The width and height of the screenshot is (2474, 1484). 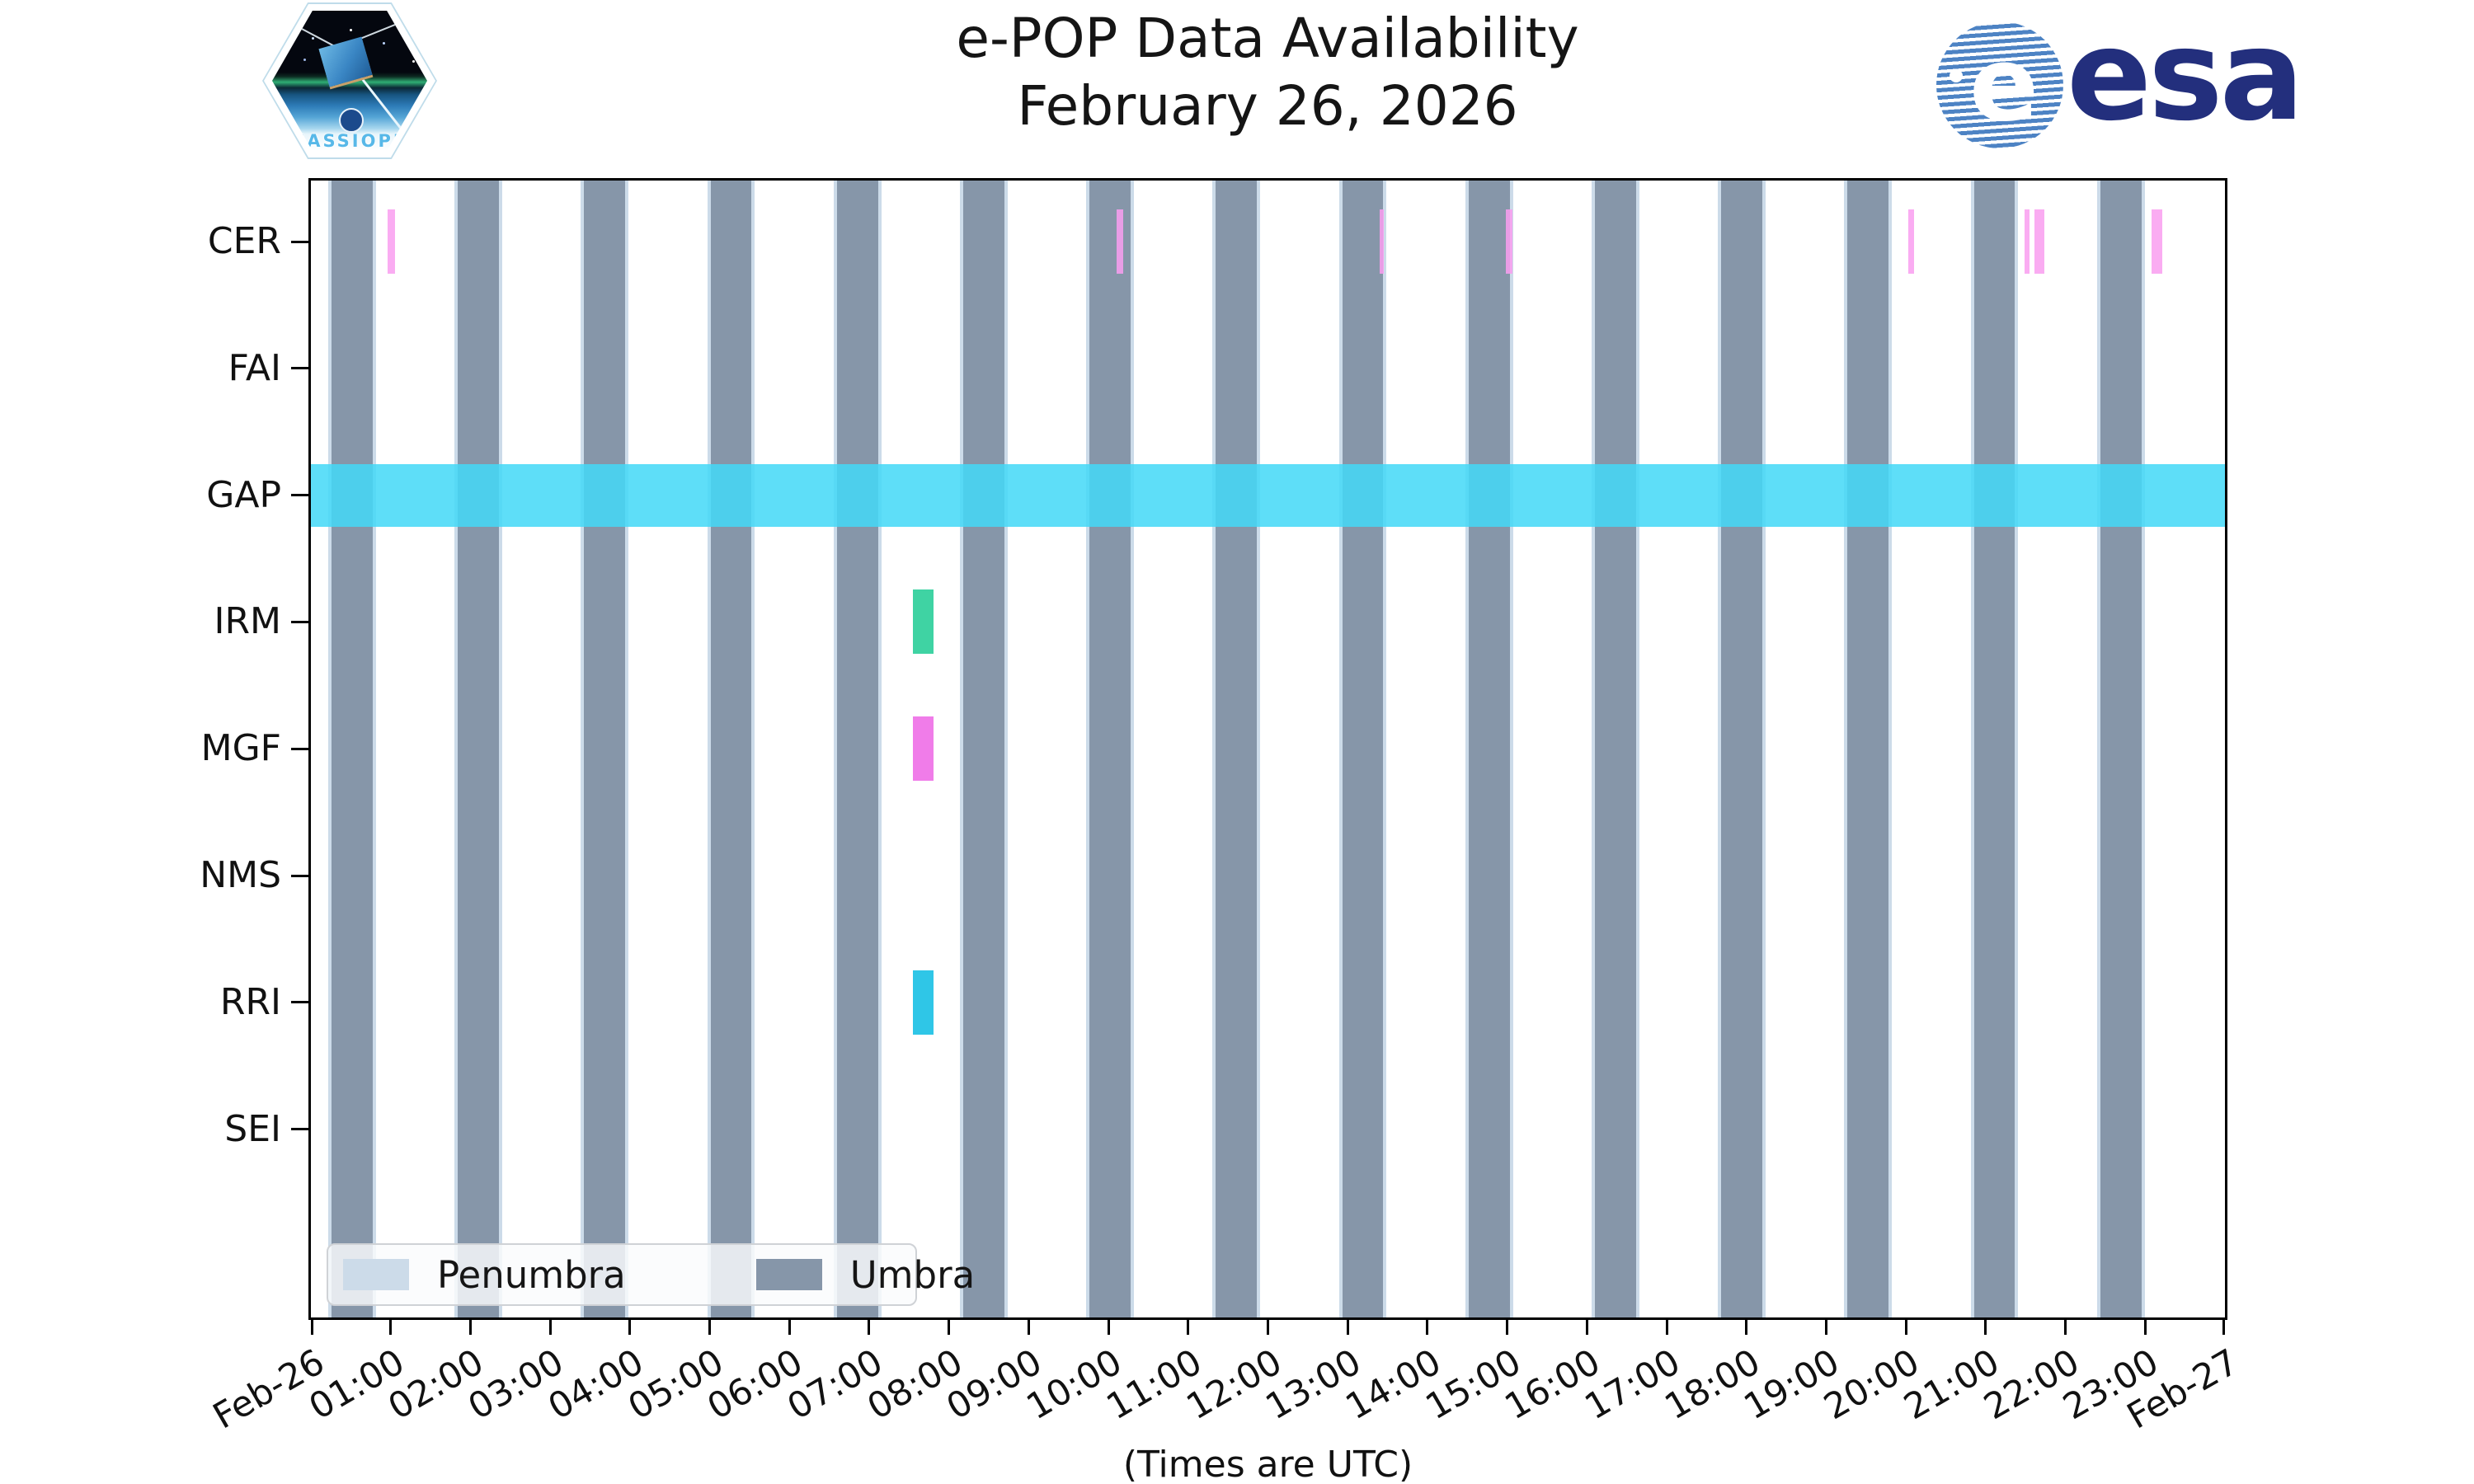 I want to click on page-title: e-POP Data Availability, so click(x=1267, y=38).